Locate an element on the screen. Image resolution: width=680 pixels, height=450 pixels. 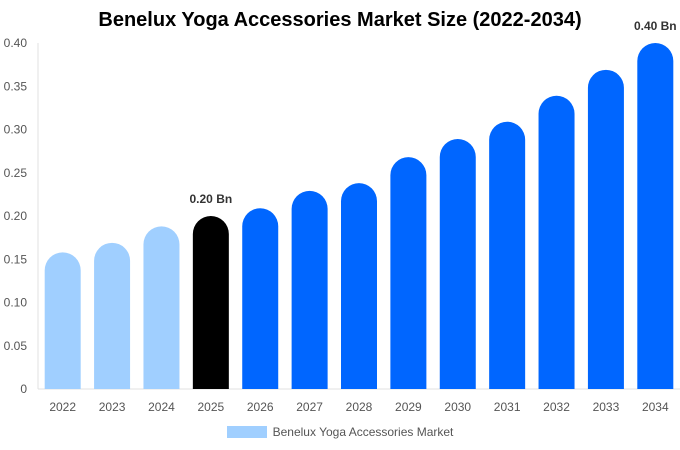
x-tick-label: 2023 is located at coordinates (112, 407).